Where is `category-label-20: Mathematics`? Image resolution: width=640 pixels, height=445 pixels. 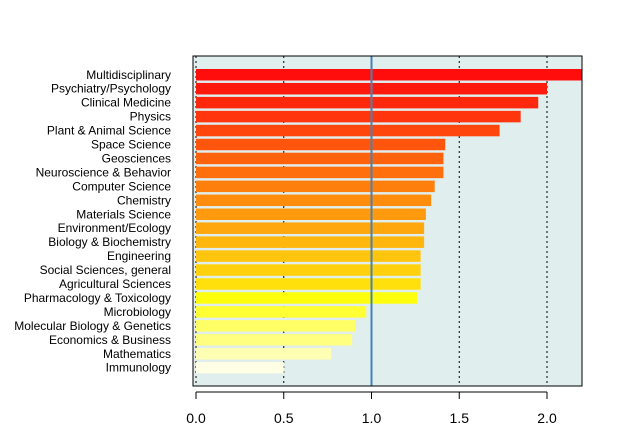
category-label-20: Mathematics is located at coordinates (137, 354).